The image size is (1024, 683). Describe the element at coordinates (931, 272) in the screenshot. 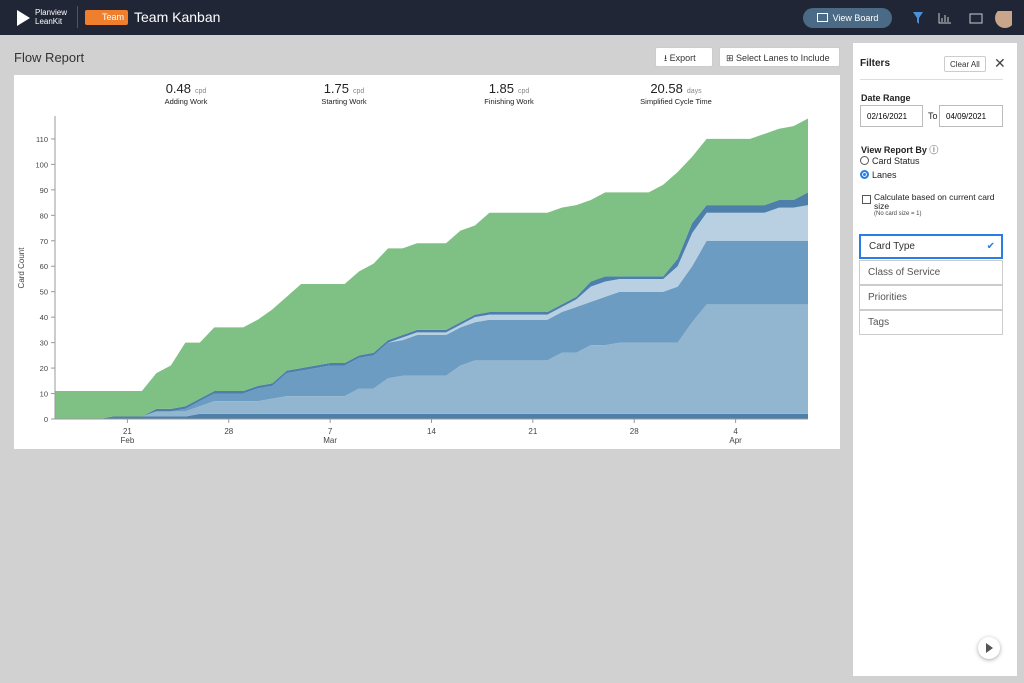

I see `list-item: Class of Service` at that location.